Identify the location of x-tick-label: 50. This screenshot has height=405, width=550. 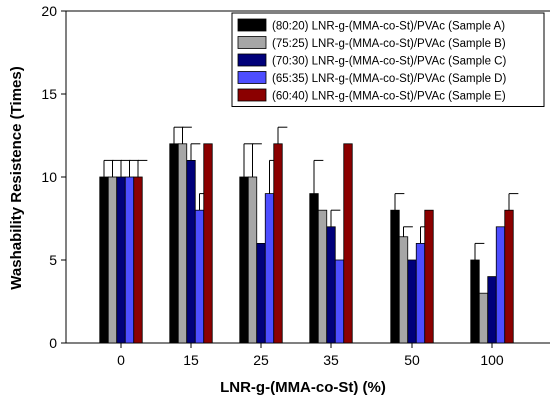
(412, 360).